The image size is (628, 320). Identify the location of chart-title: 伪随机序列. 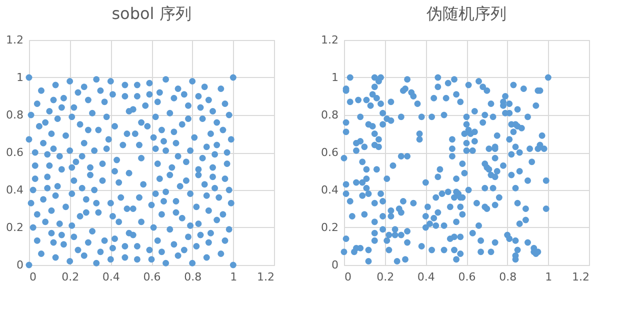
(466, 13).